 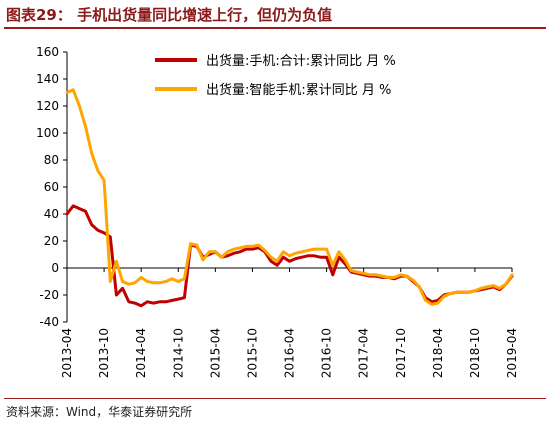 What do you see at coordinates (47, 52) in the screenshot?
I see `y-tick-label: 160` at bounding box center [47, 52].